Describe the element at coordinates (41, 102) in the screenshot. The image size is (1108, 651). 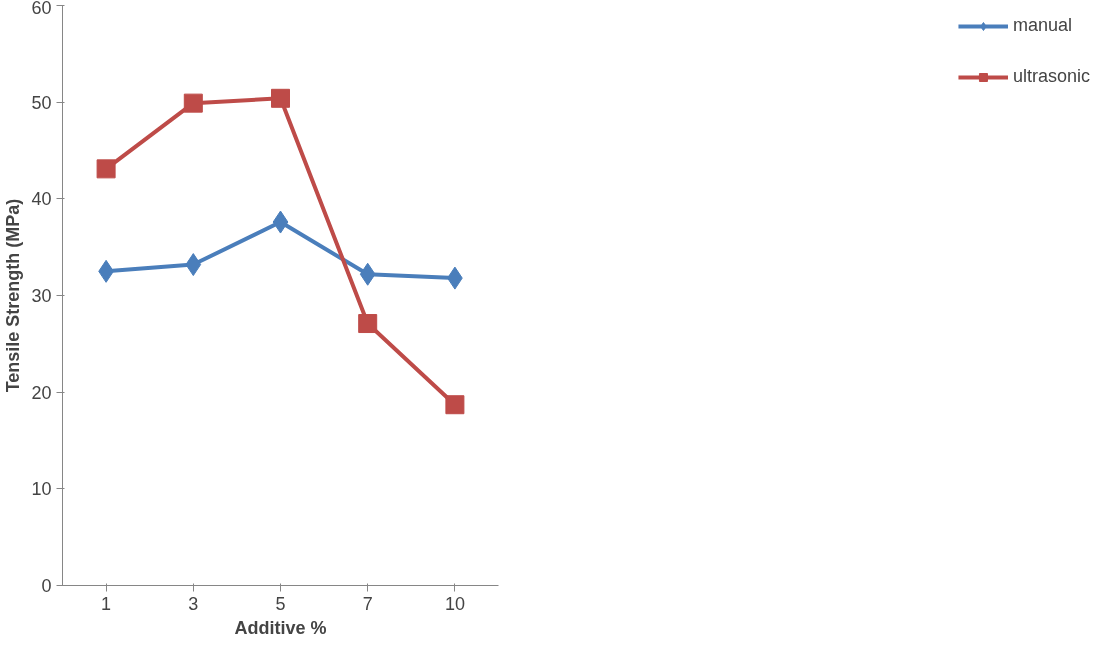
I see `y-tick-label: 50` at that location.